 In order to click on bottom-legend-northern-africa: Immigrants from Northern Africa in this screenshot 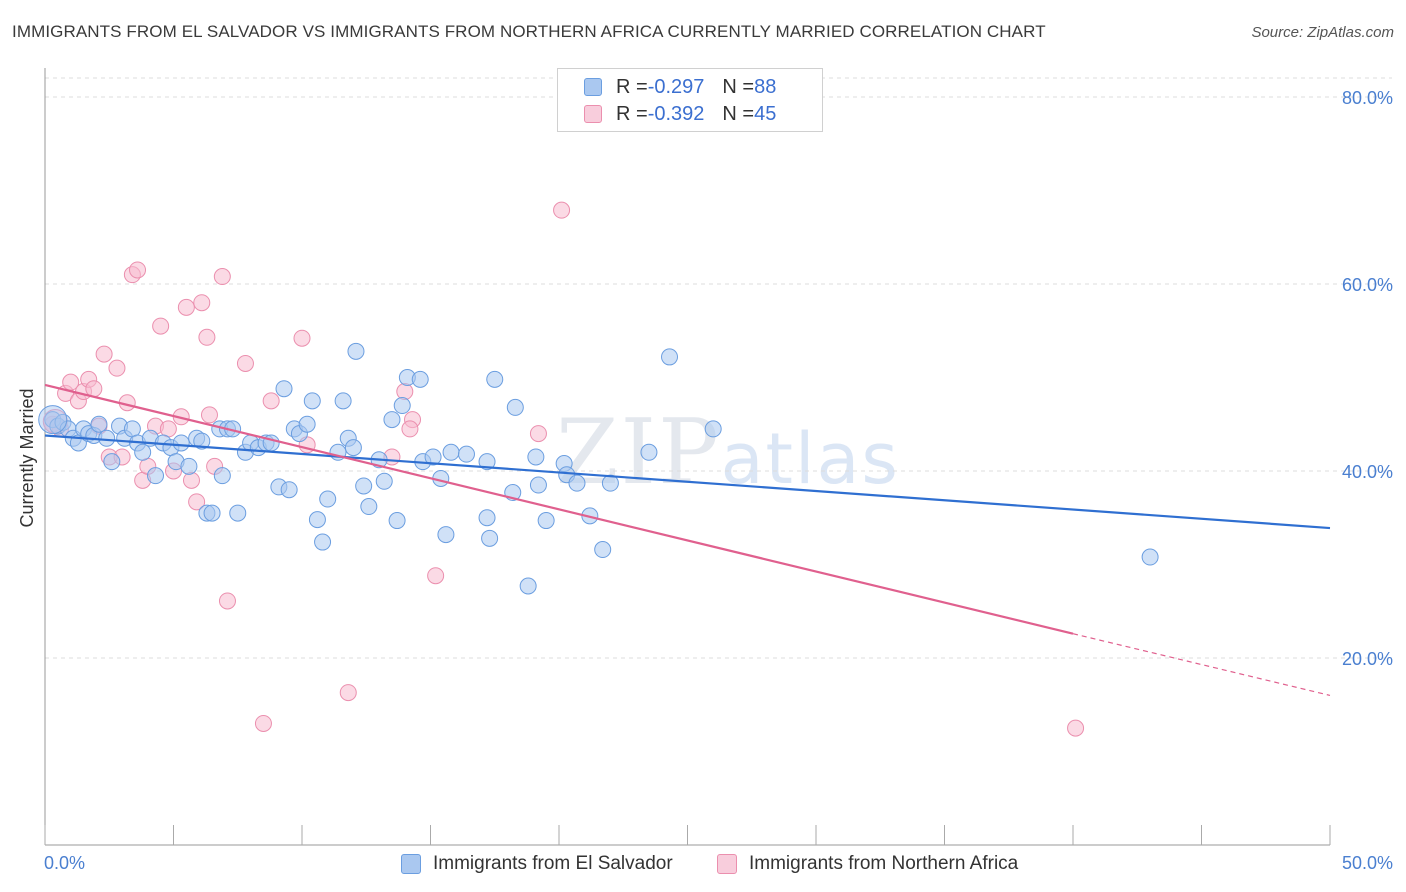, I will do `click(867, 864)`.